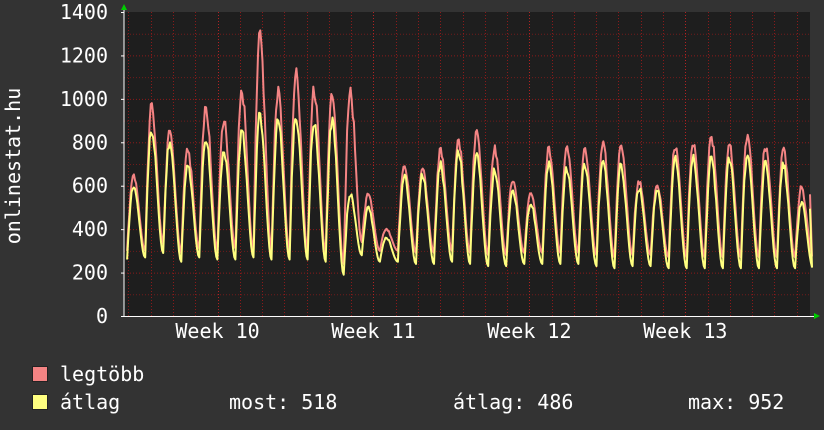 This screenshot has width=824, height=430. Describe the element at coordinates (283, 402) in the screenshot. I see `stat-now: most: 518` at that location.